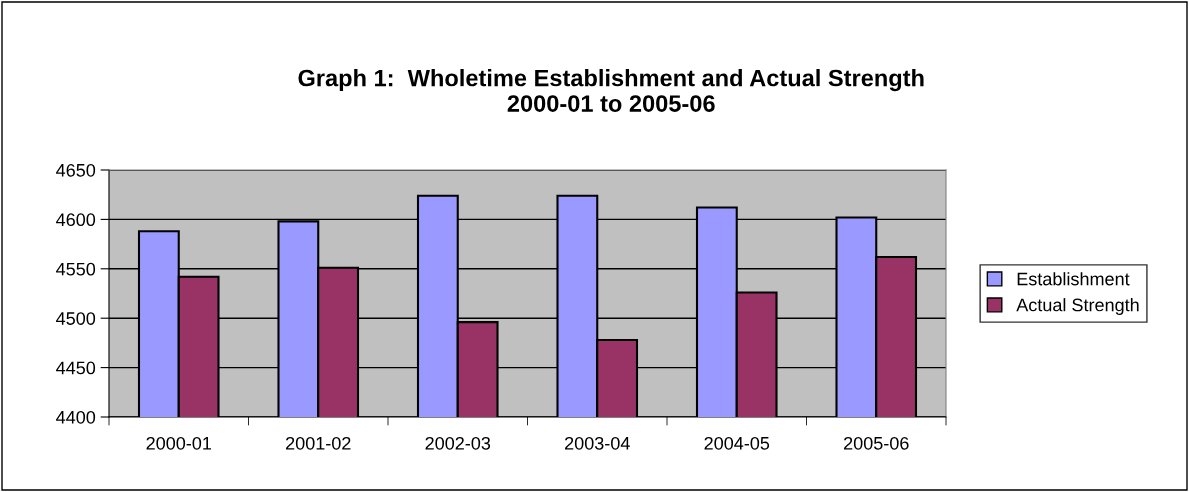  What do you see at coordinates (178, 443) in the screenshot?
I see `x-tick-label: 2000-01` at bounding box center [178, 443].